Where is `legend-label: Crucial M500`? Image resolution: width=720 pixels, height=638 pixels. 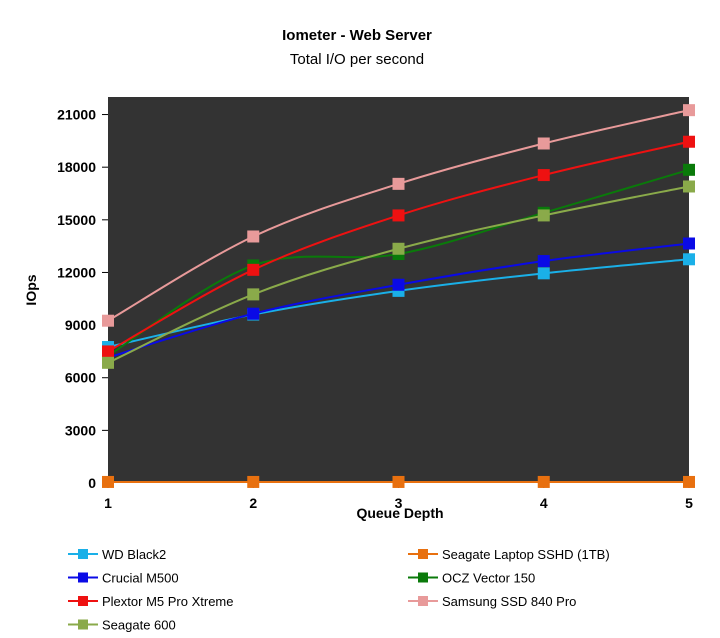
legend-label: Crucial M500 is located at coordinates (140, 578).